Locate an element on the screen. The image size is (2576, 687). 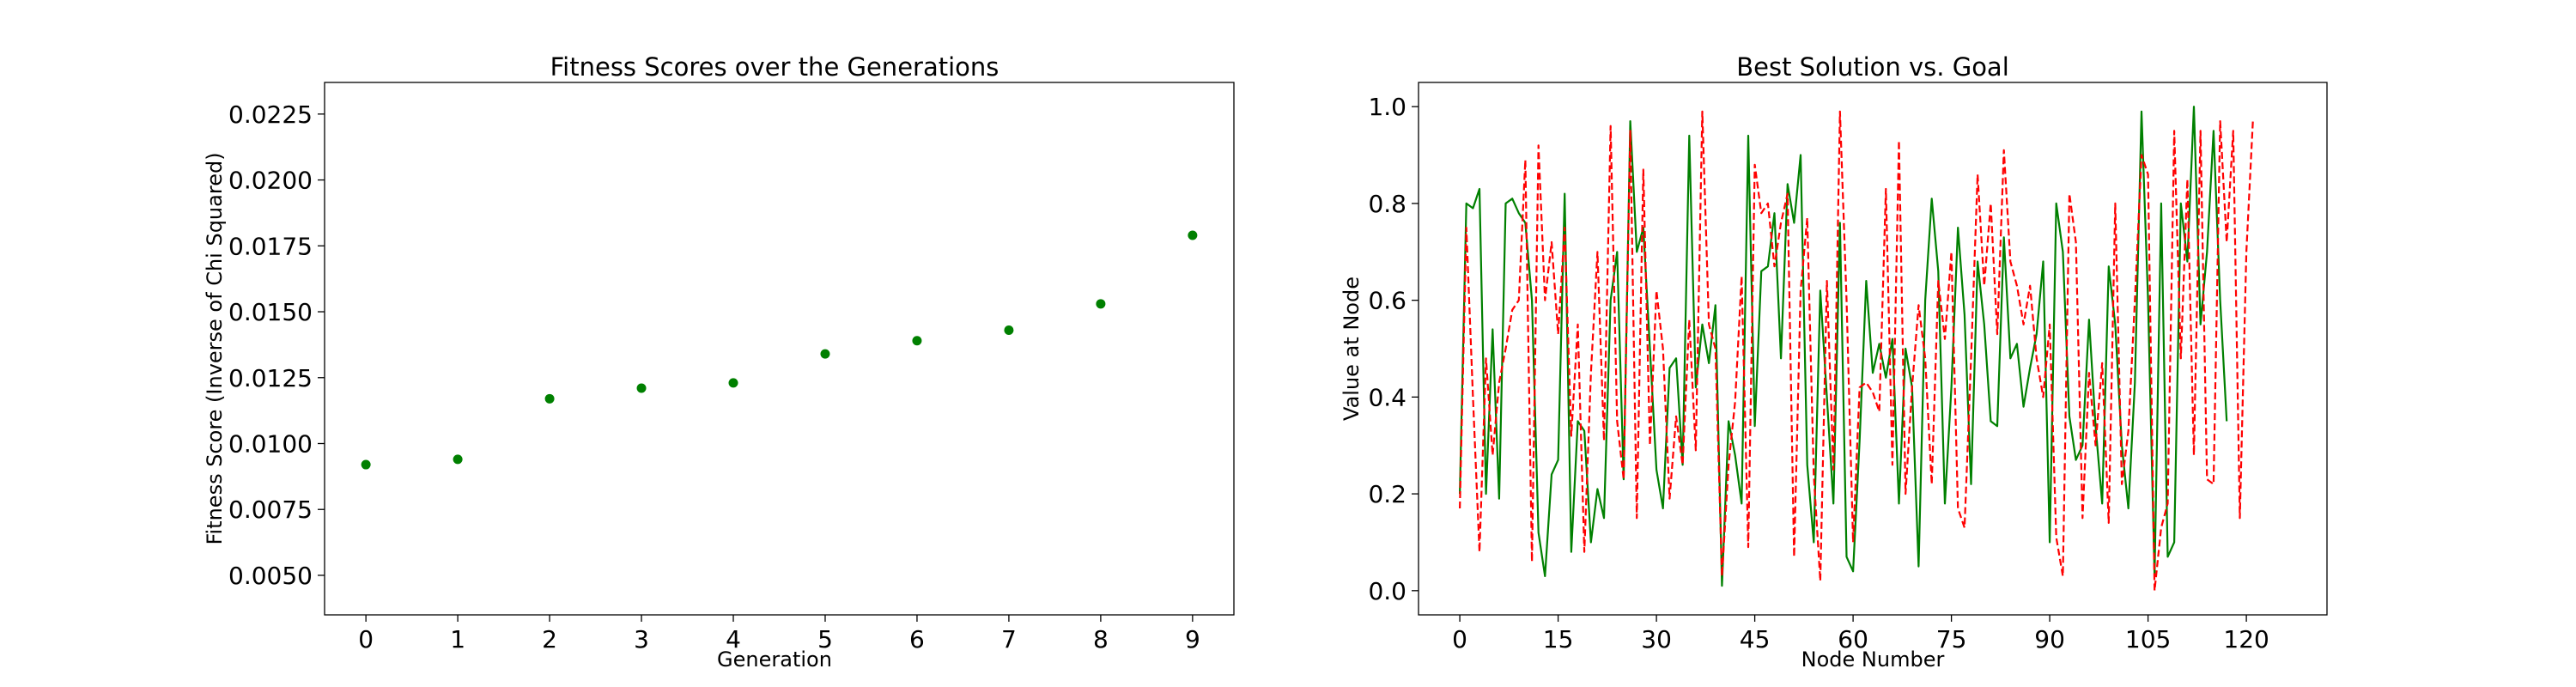
x-tick-label: 45 is located at coordinates (1755, 639).